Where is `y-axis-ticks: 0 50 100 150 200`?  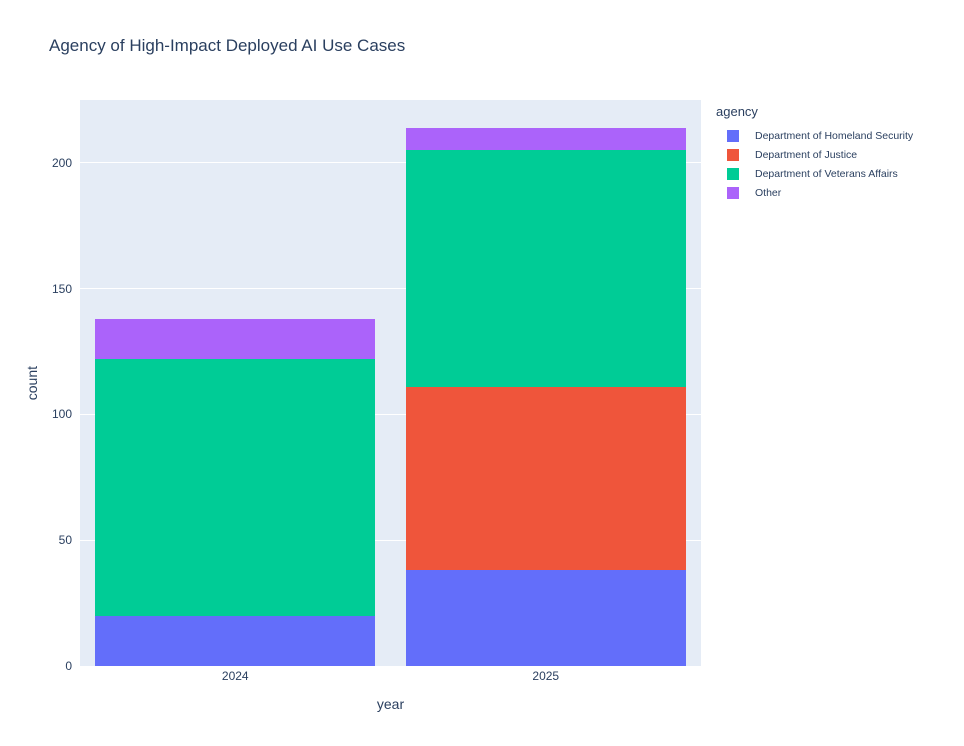
y-axis-ticks: 0 50 100 150 200 is located at coordinates (36, 386).